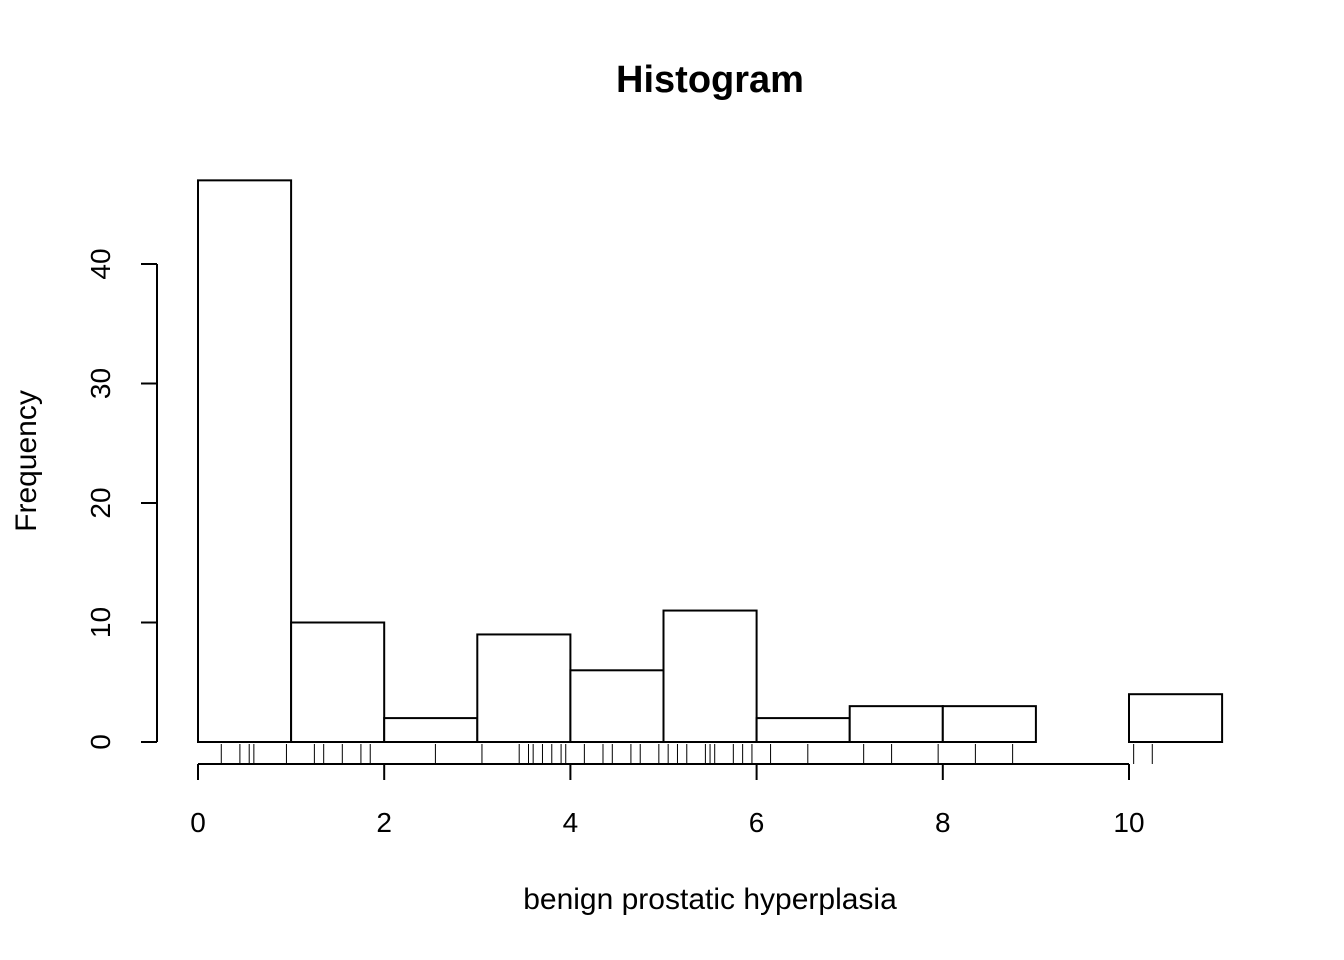 The height and width of the screenshot is (960, 1344). Describe the element at coordinates (571, 822) in the screenshot. I see `x-tick-label: 4` at that location.